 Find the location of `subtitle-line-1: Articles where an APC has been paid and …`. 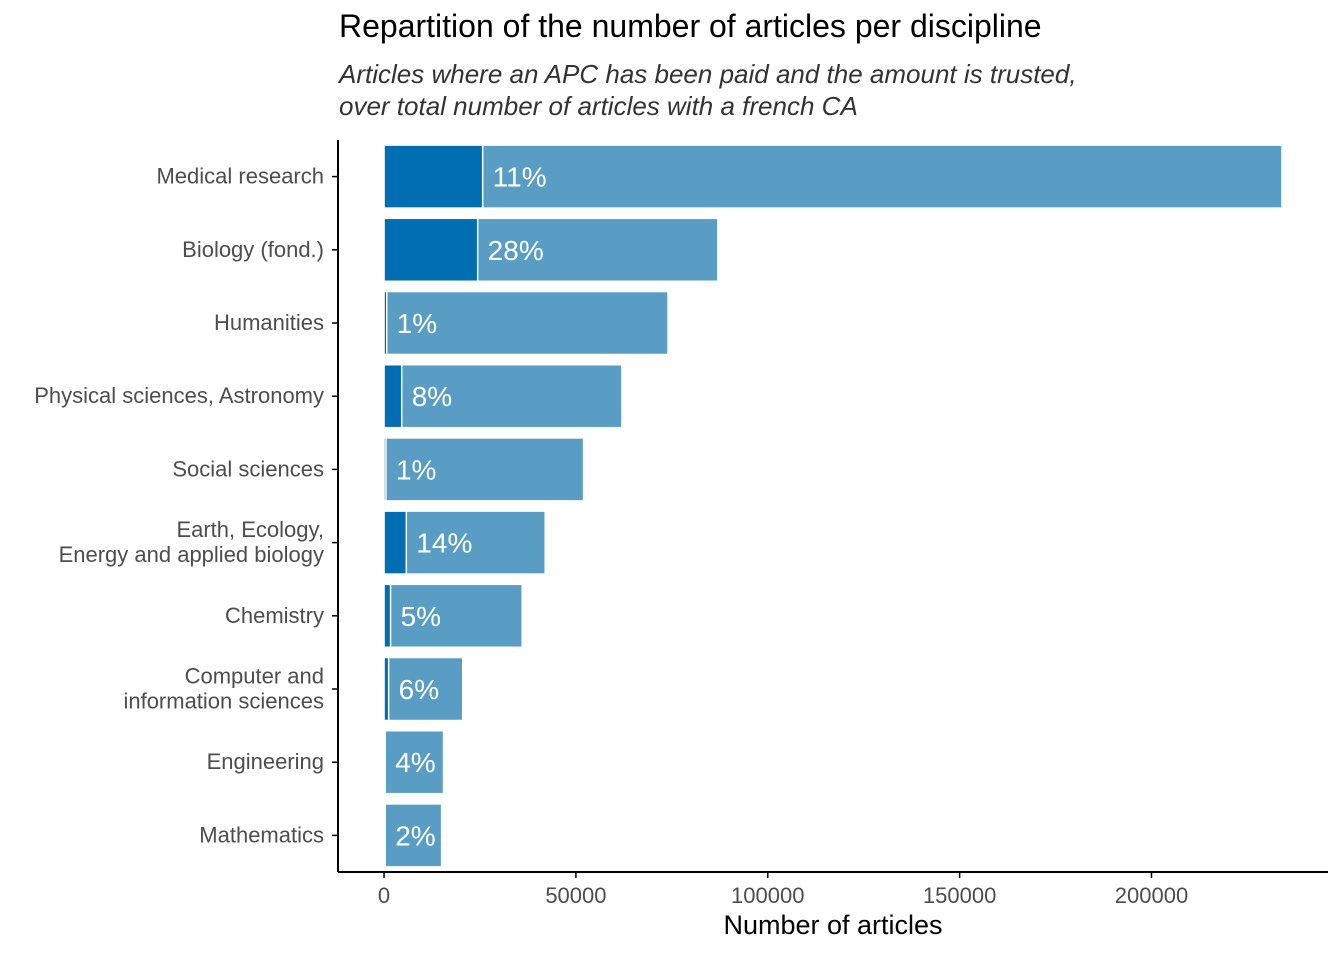

subtitle-line-1: Articles where an APC has been paid and … is located at coordinates (708, 74).